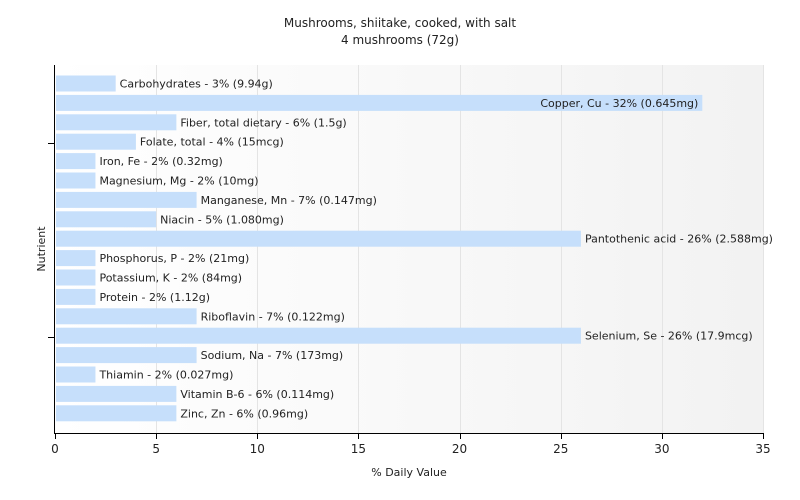 This screenshot has height=500, width=800. Describe the element at coordinates (196, 84) in the screenshot. I see `bar-label: Carbohydrates - 3% (9.94g)` at that location.